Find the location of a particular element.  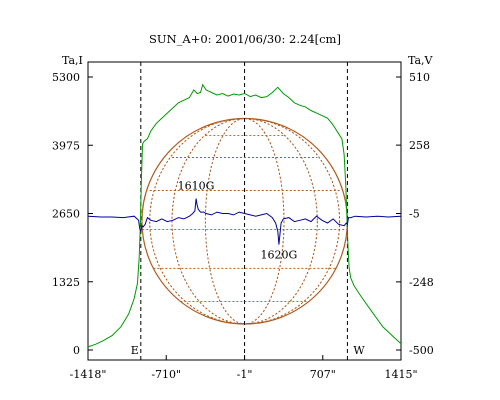

left-axis-tick-label: 2650 is located at coordinates (66, 214).